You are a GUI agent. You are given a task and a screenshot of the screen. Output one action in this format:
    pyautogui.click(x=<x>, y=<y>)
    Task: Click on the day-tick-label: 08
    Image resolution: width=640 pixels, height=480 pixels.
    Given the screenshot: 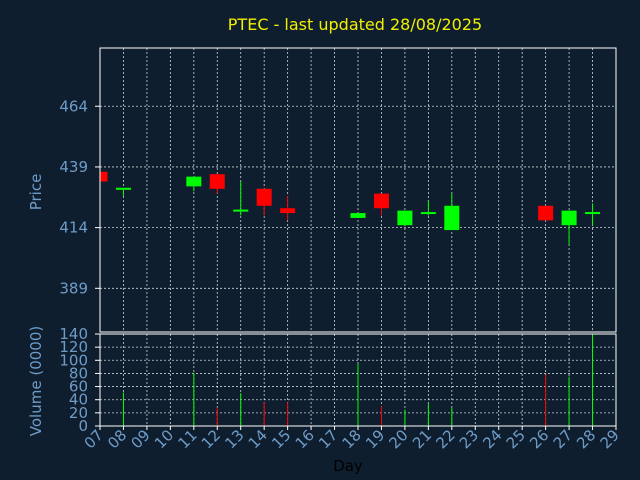 What is the action you would take?
    pyautogui.click(x=117, y=439)
    